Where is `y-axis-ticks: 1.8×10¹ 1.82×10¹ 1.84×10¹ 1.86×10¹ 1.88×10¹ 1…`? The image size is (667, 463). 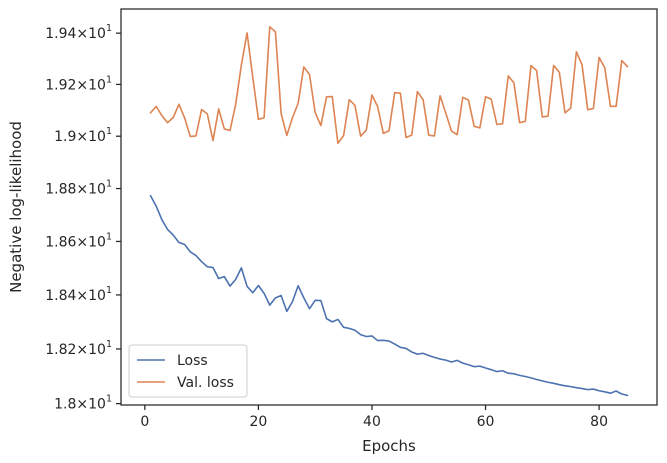
y-axis-ticks: 1.8×10¹ 1.82×10¹ 1.84×10¹ 1.86×10¹ 1.88×10¹ 1… is located at coordinates (83, 218).